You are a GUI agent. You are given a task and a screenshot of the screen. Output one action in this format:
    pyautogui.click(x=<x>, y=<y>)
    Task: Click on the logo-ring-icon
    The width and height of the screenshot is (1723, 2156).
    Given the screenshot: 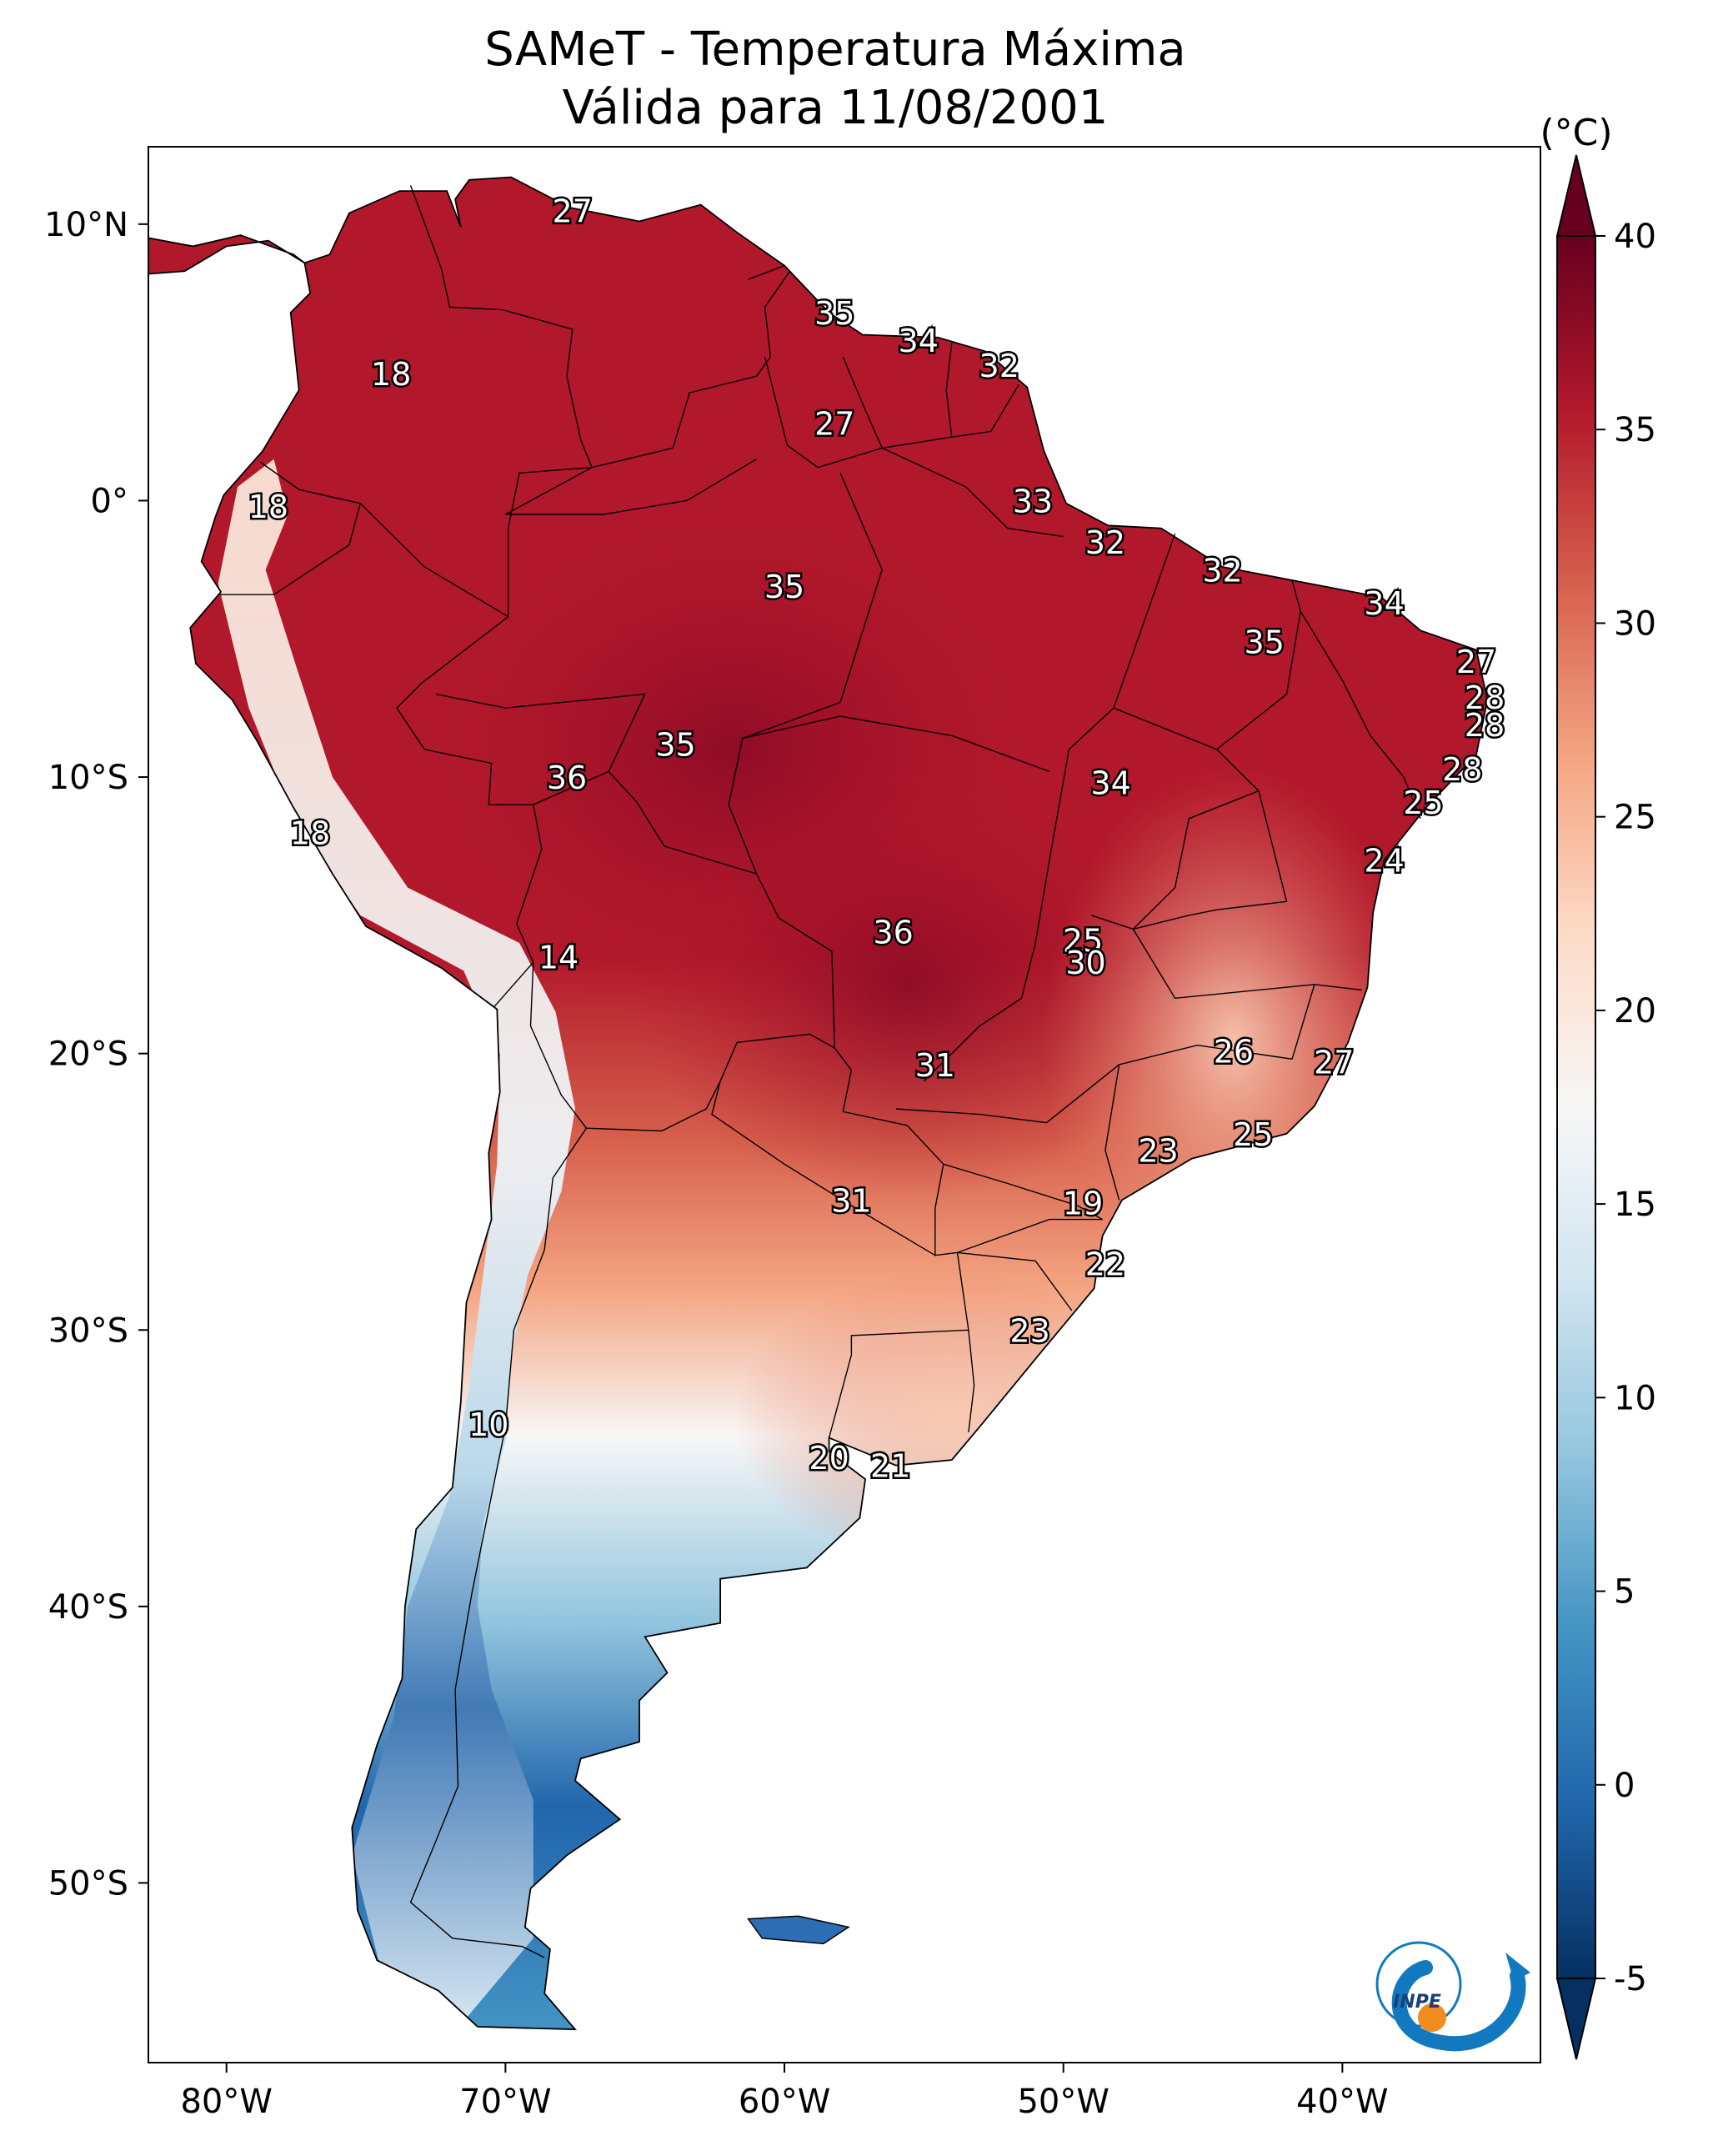 What is the action you would take?
    pyautogui.click(x=1418, y=1984)
    